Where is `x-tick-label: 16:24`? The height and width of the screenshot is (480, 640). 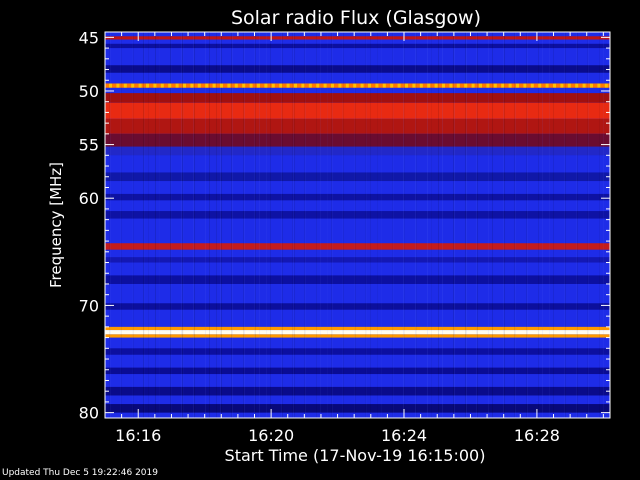 x-tick-label: 16:24 is located at coordinates (404, 435).